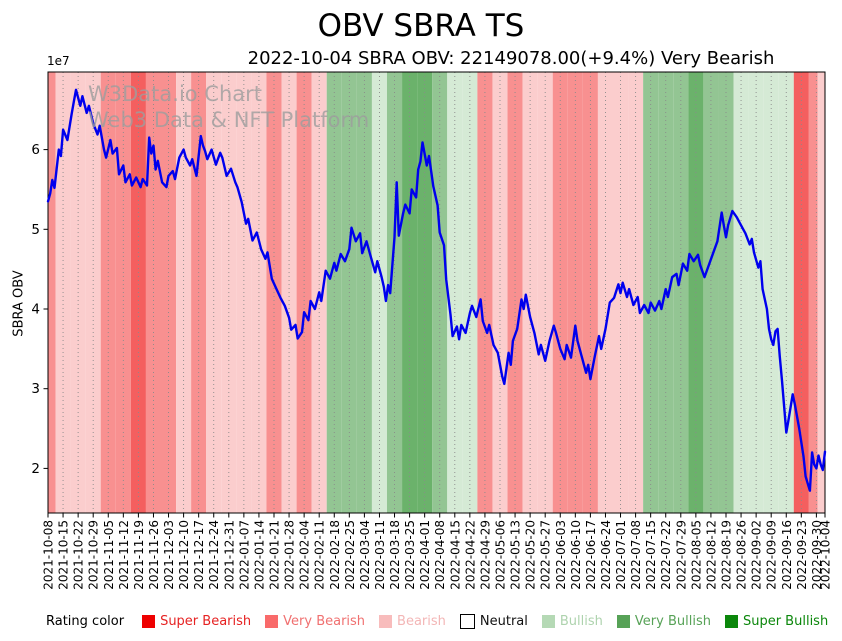  What do you see at coordinates (636, 555) in the screenshot?
I see `x-tick-label: 2022-07-08` at bounding box center [636, 555].